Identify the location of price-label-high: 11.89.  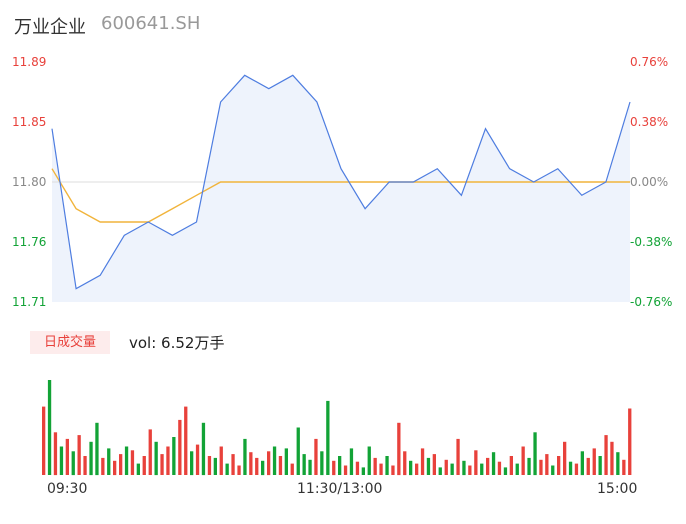
(29, 62).